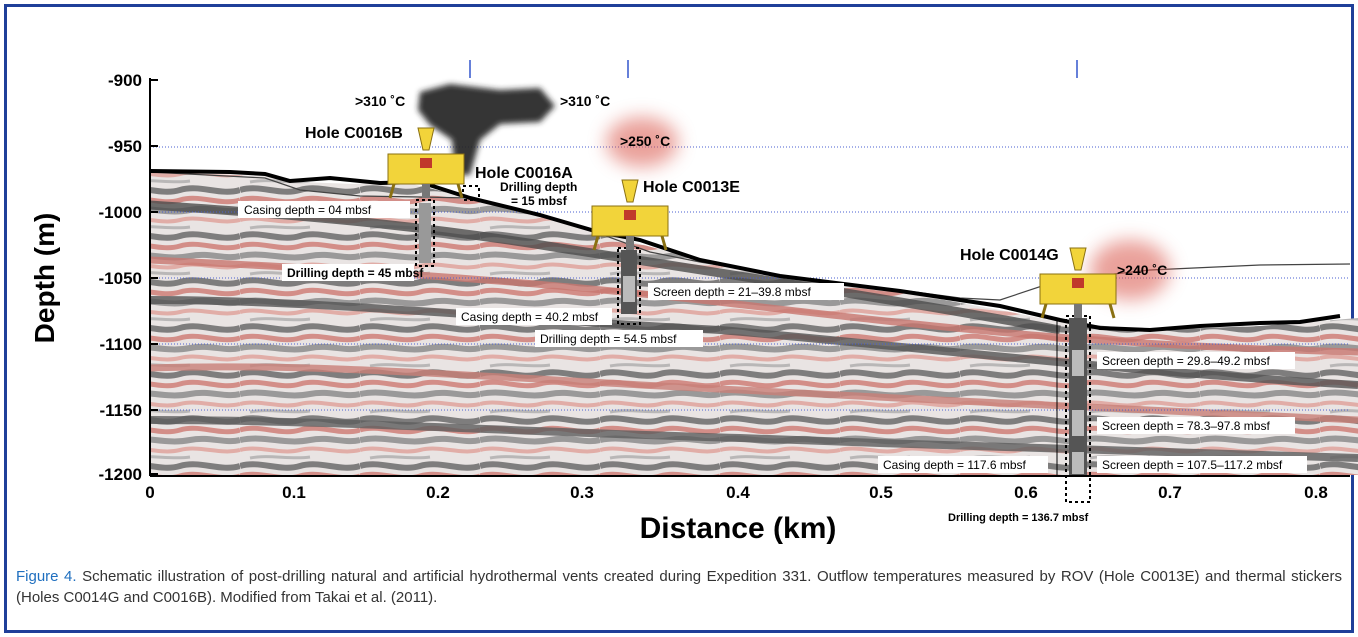 This screenshot has width=1358, height=637. Describe the element at coordinates (1170, 492) in the screenshot. I see `x-tick-label: 0.7` at that location.